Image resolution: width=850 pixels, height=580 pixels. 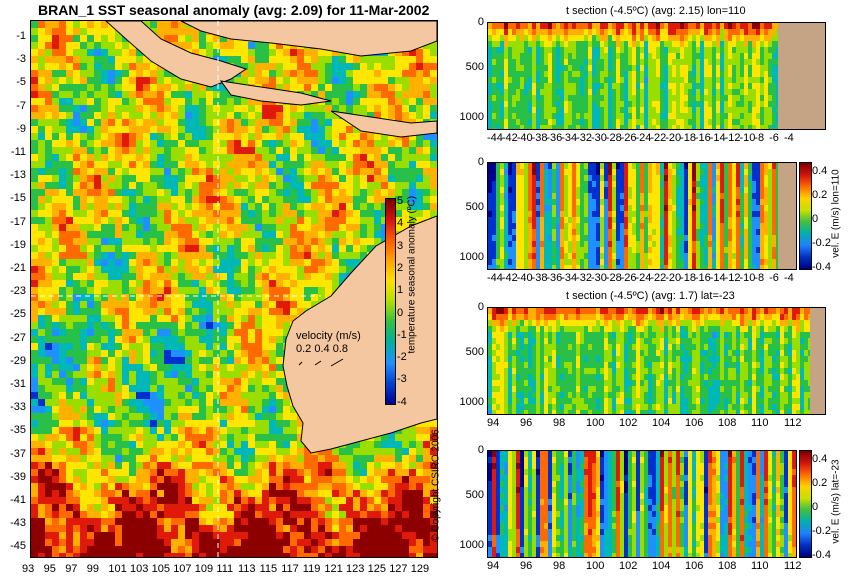 What do you see at coordinates (554, 138) in the screenshot?
I see `panel-1-x-tick: -36` at bounding box center [554, 138].